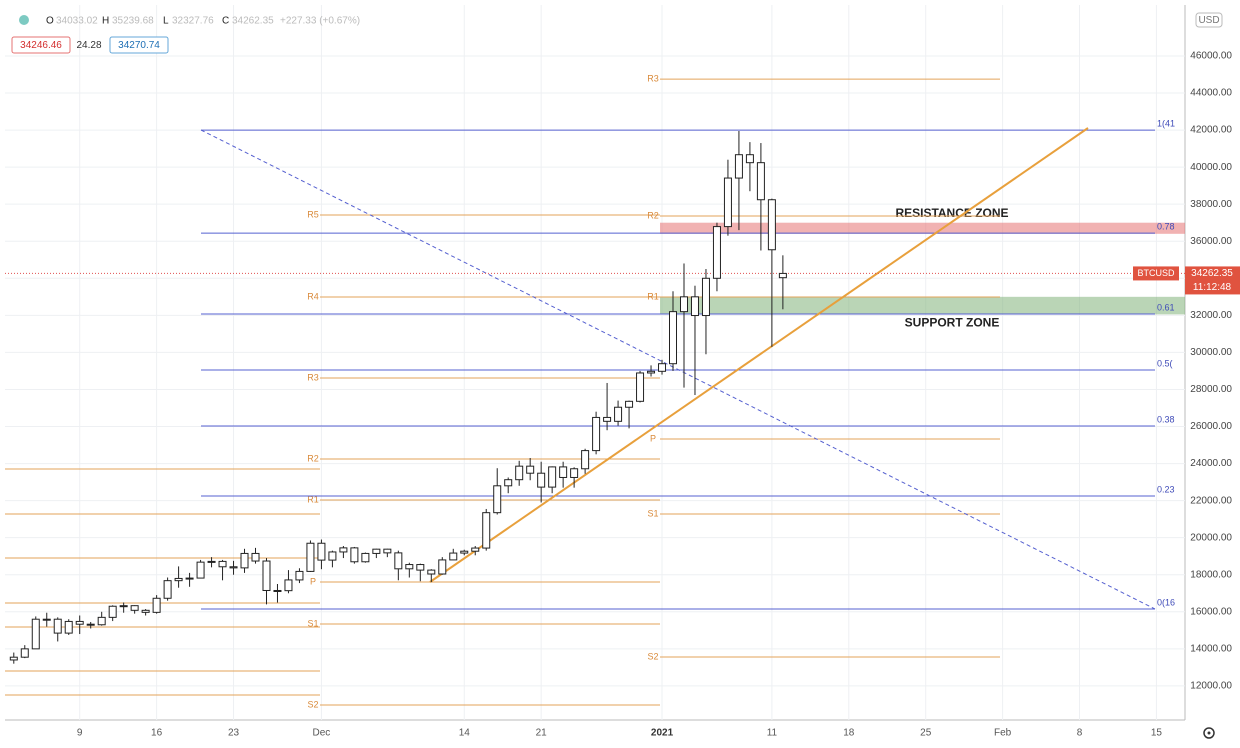  Describe the element at coordinates (133, 21) in the screenshot. I see `ohlc-value: 35239.68` at that location.